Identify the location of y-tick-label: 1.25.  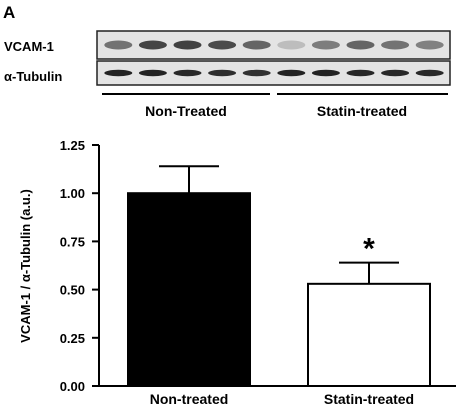
(72, 145).